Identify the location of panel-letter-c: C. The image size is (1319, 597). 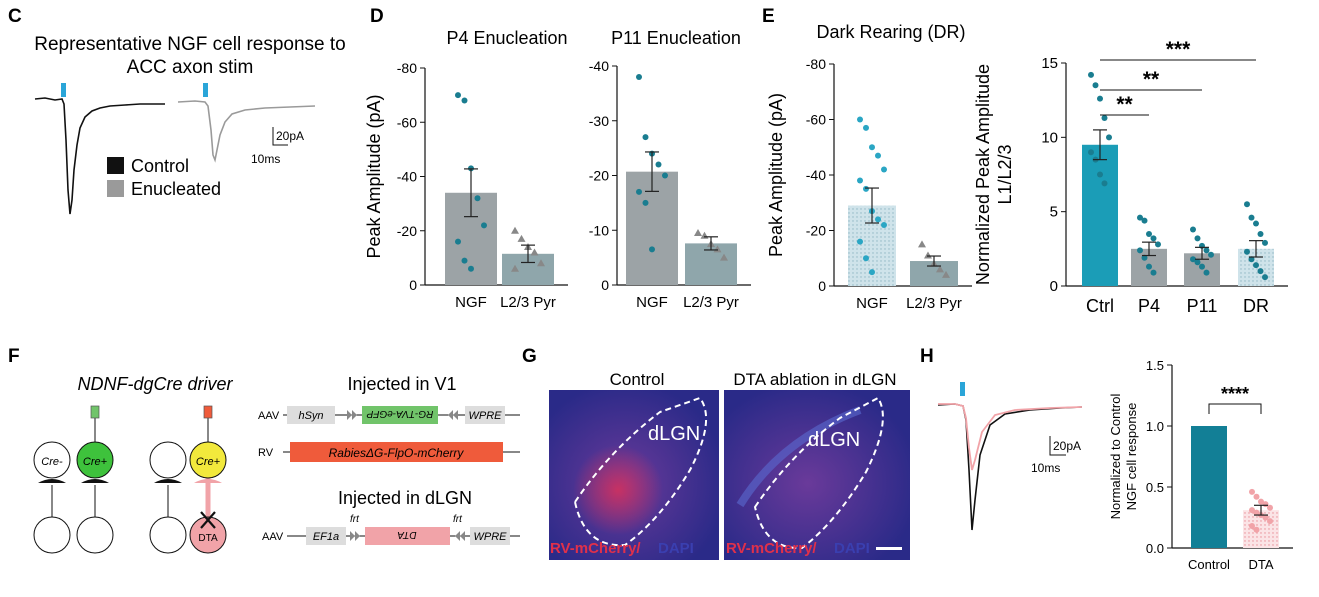
(15, 16).